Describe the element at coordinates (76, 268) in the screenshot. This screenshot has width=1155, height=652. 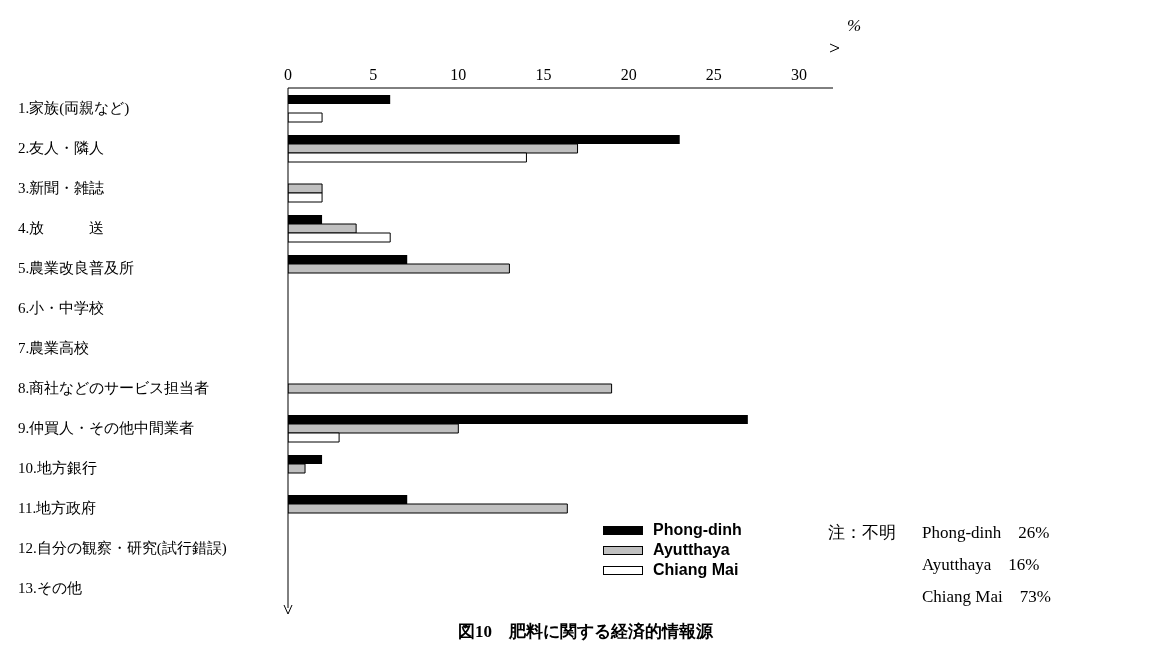
I see `y-tick-label: 5.農業改良普及所` at that location.